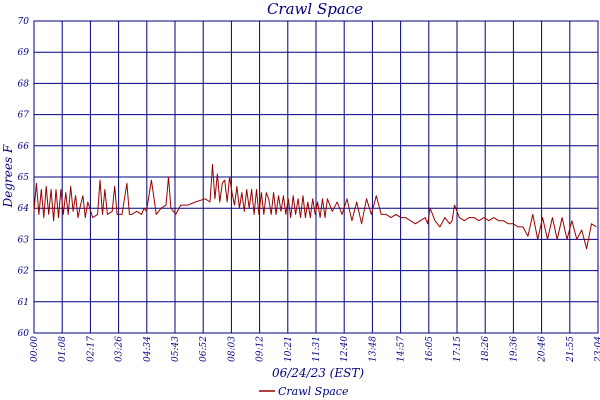 This screenshot has width=600, height=400. Describe the element at coordinates (373, 349) in the screenshot. I see `x-tick-label: 13:48` at that location.